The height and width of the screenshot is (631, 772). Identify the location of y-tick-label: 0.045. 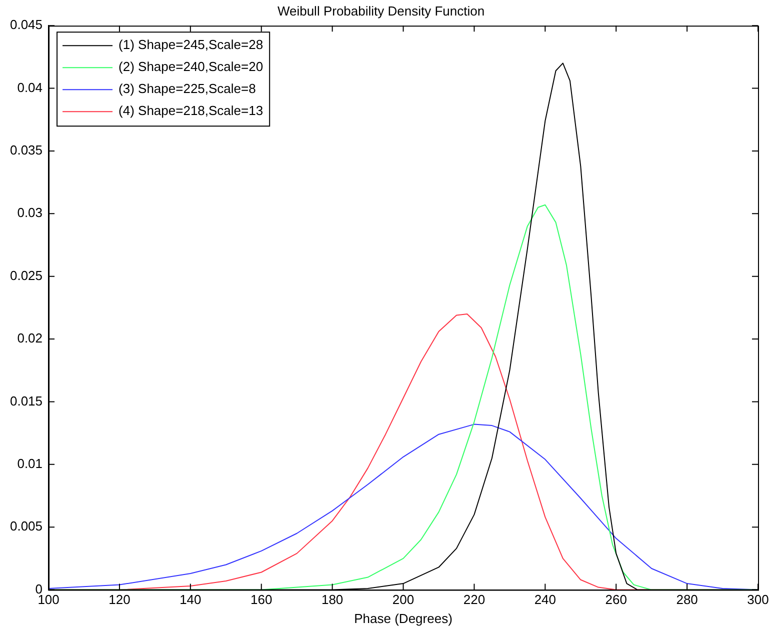
(26, 24).